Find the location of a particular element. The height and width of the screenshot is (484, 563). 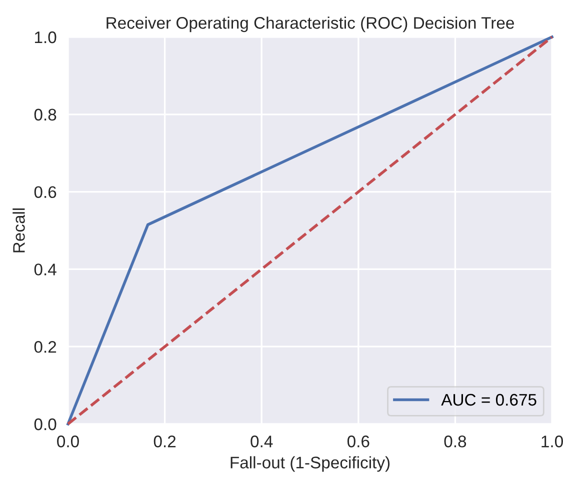

x-tick-label: 0.4 is located at coordinates (261, 442).